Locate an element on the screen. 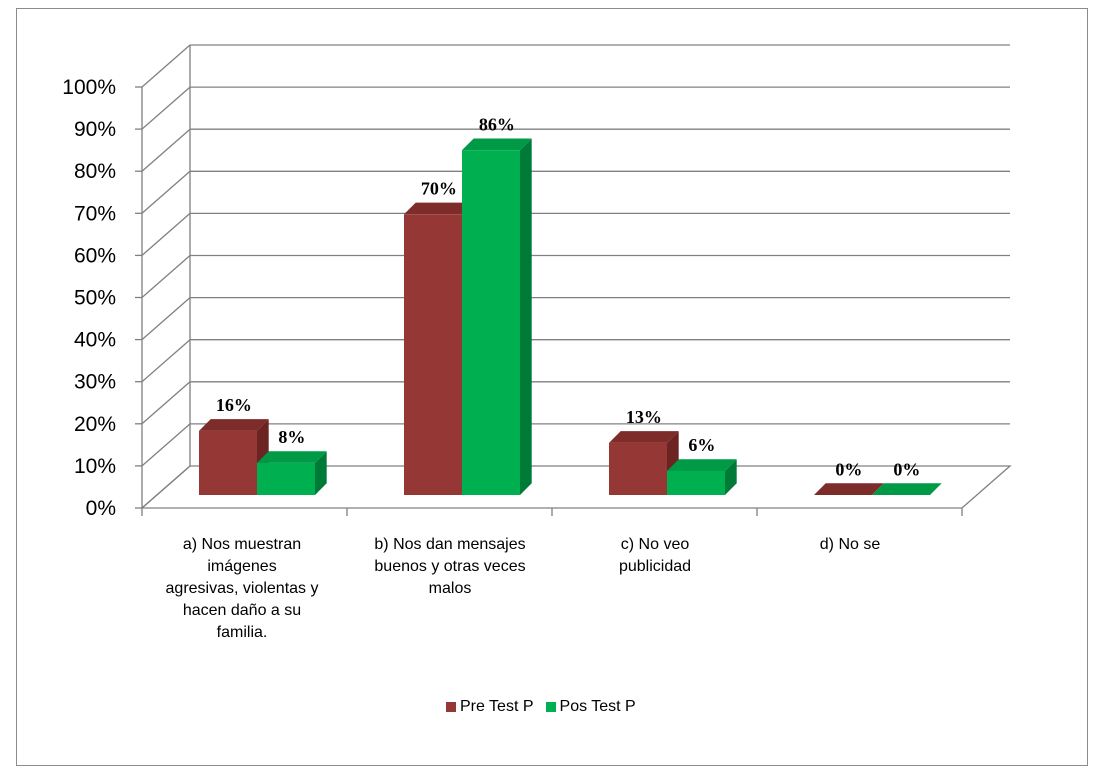 This screenshot has height=768, width=1098. y-tick-label: 100% is located at coordinates (89, 87).